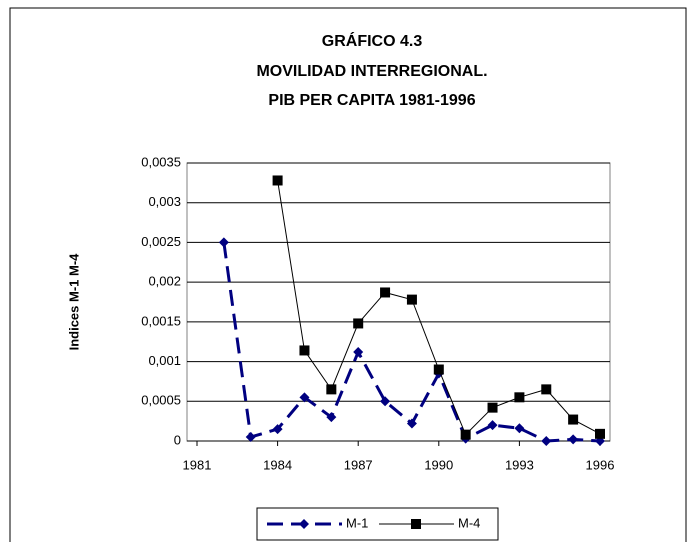 The width and height of the screenshot is (696, 547). I want to click on legend-label: M-4, so click(469, 522).